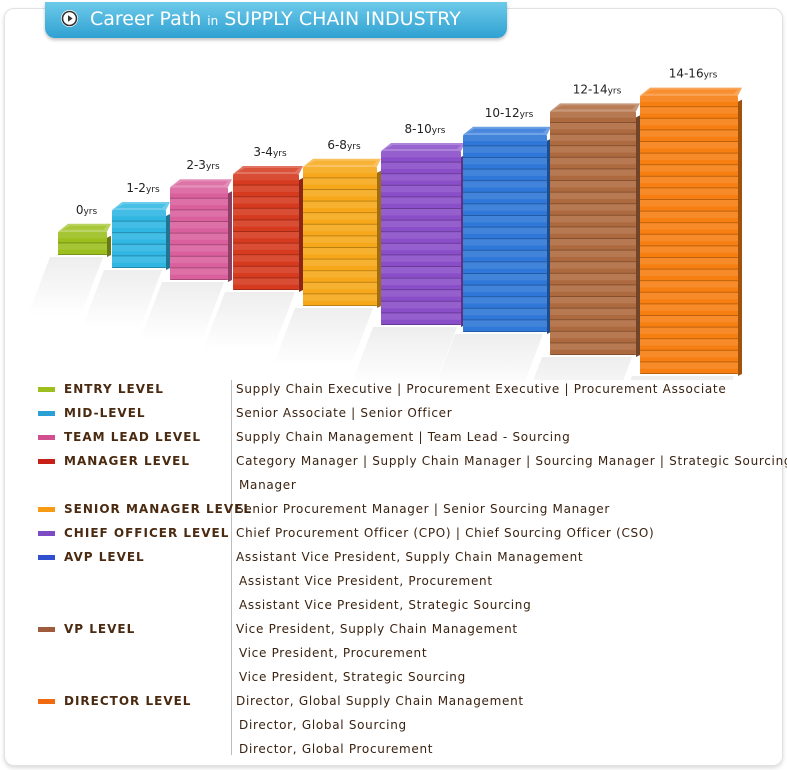  What do you see at coordinates (114, 389) in the screenshot?
I see `legend-label-0: ENTRY LEVEL` at bounding box center [114, 389].